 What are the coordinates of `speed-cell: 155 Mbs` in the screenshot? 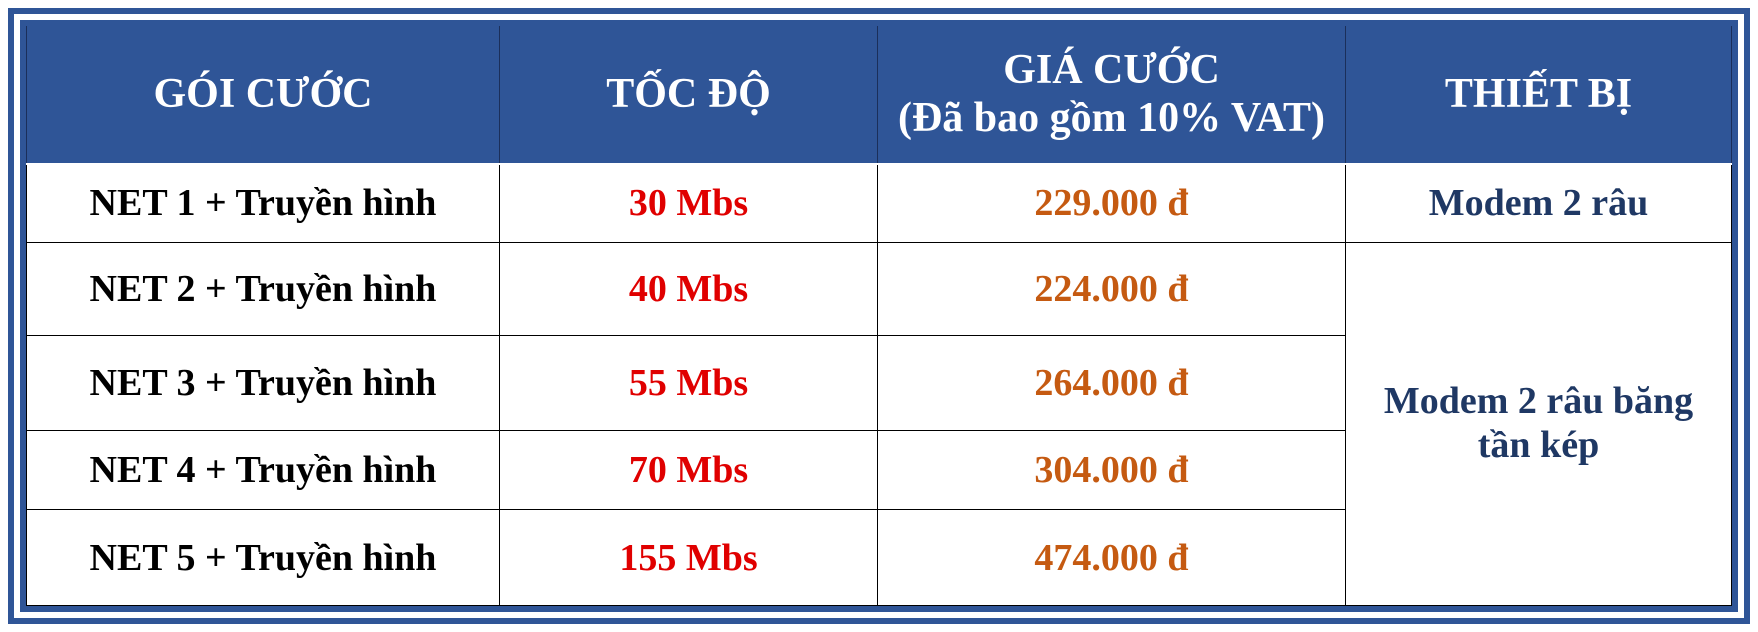 It's located at (688, 557).